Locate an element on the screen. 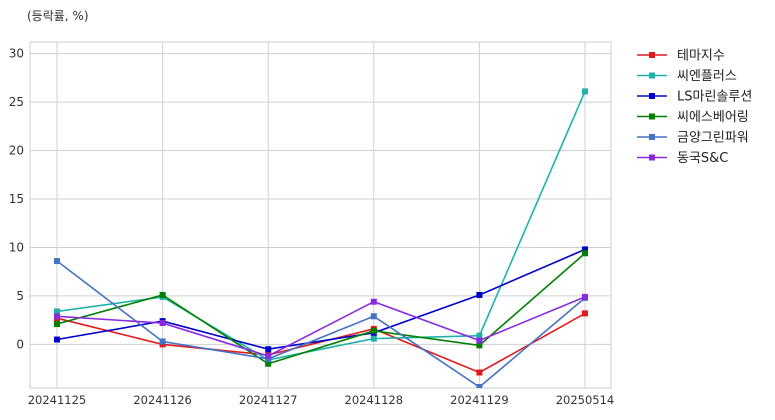 Image resolution: width=775 pixels, height=420 pixels. x-tick-label: 20241125 is located at coordinates (57, 400).